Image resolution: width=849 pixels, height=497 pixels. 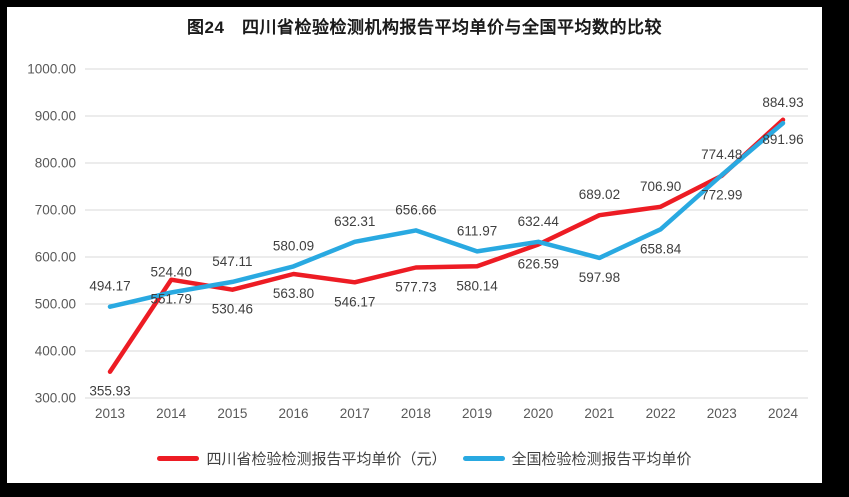 What do you see at coordinates (416, 413) in the screenshot?
I see `x-axis-tick-label: 2018` at bounding box center [416, 413].